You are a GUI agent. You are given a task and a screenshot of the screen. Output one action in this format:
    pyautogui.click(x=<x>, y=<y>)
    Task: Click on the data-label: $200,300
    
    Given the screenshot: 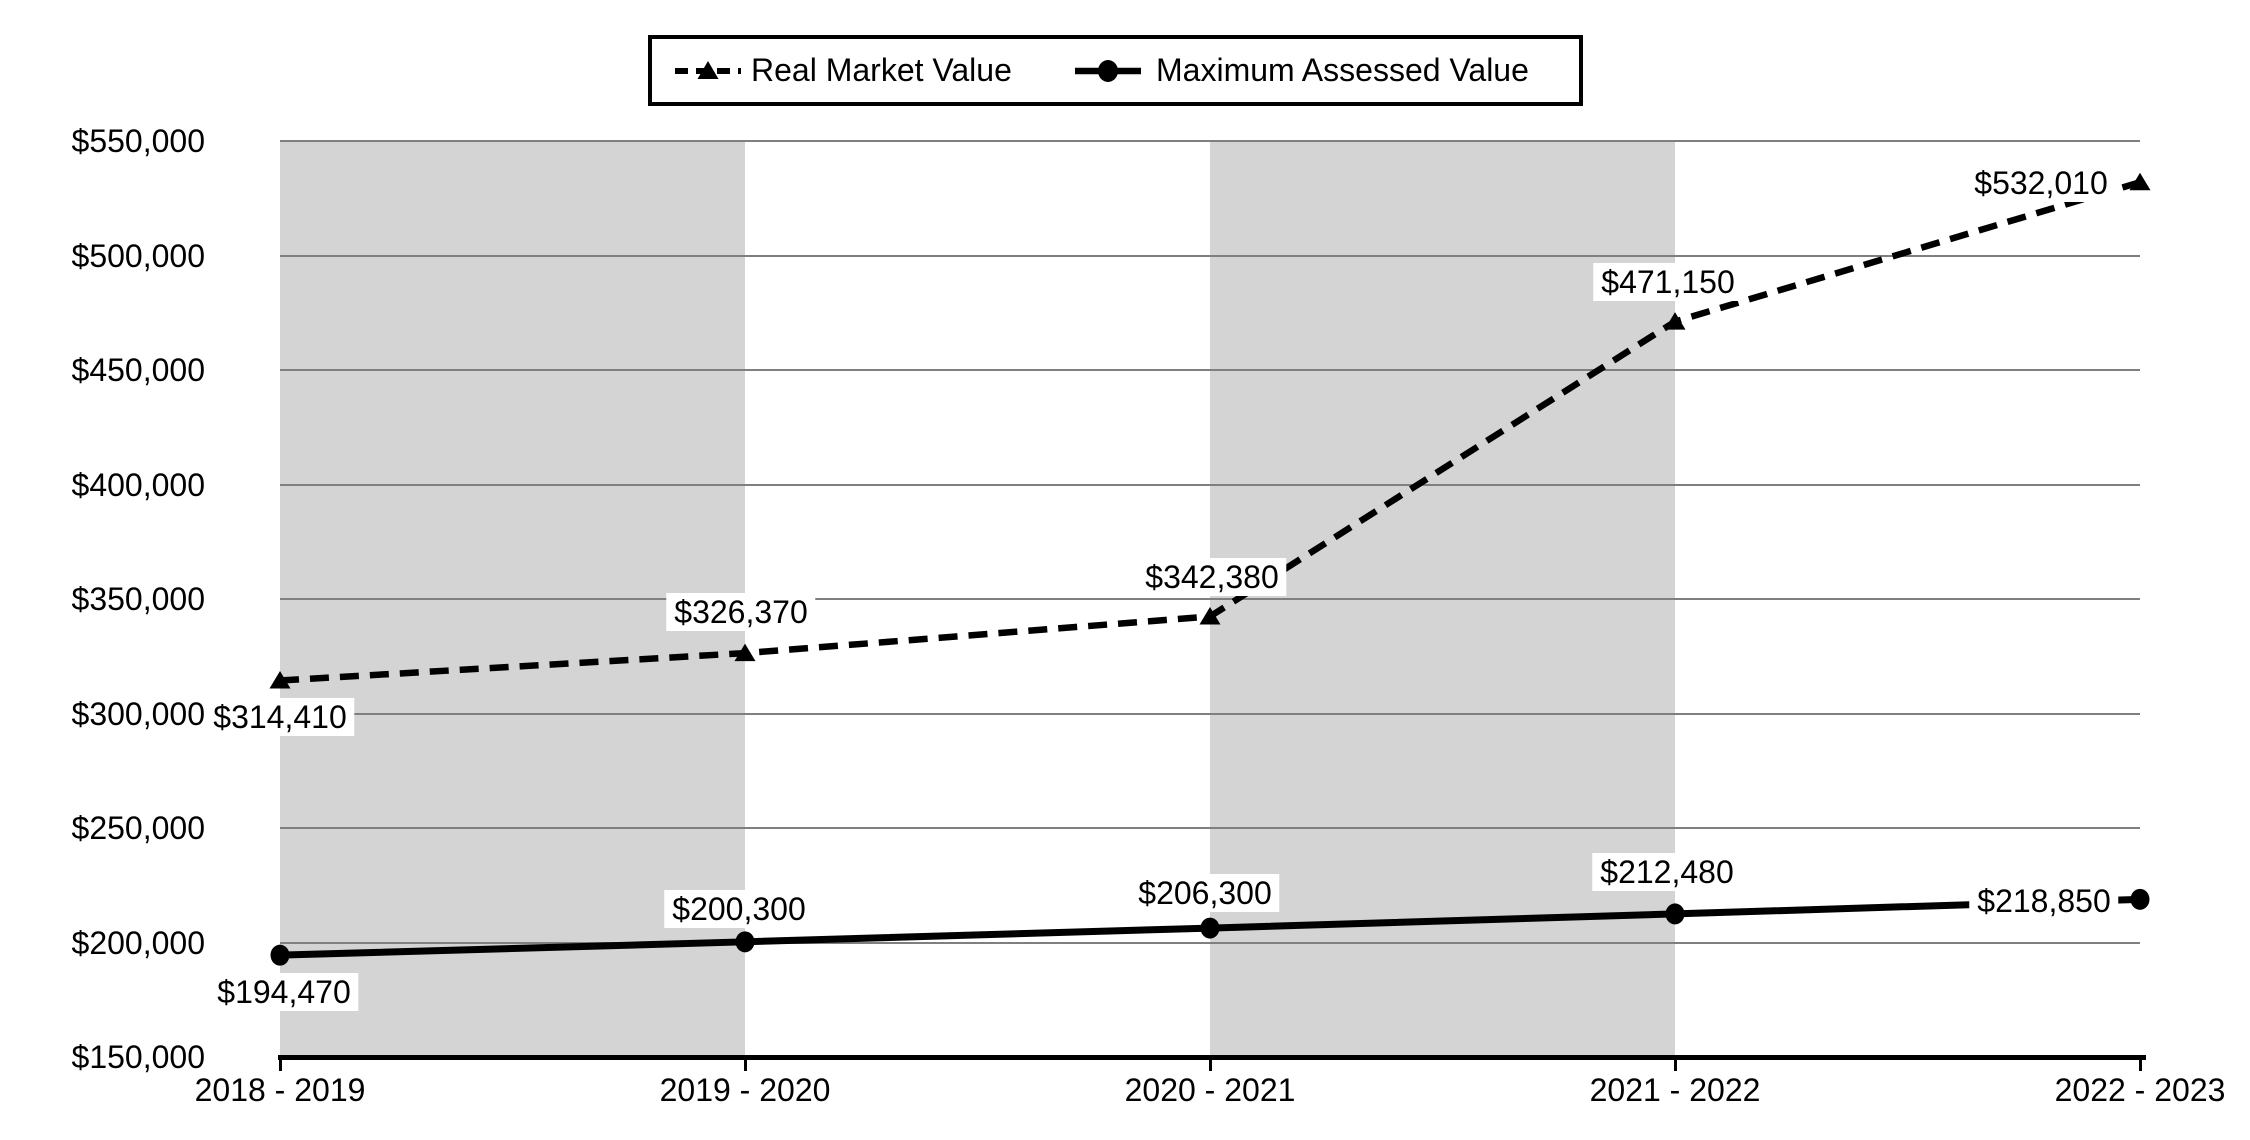 What is the action you would take?
    pyautogui.click(x=739, y=908)
    